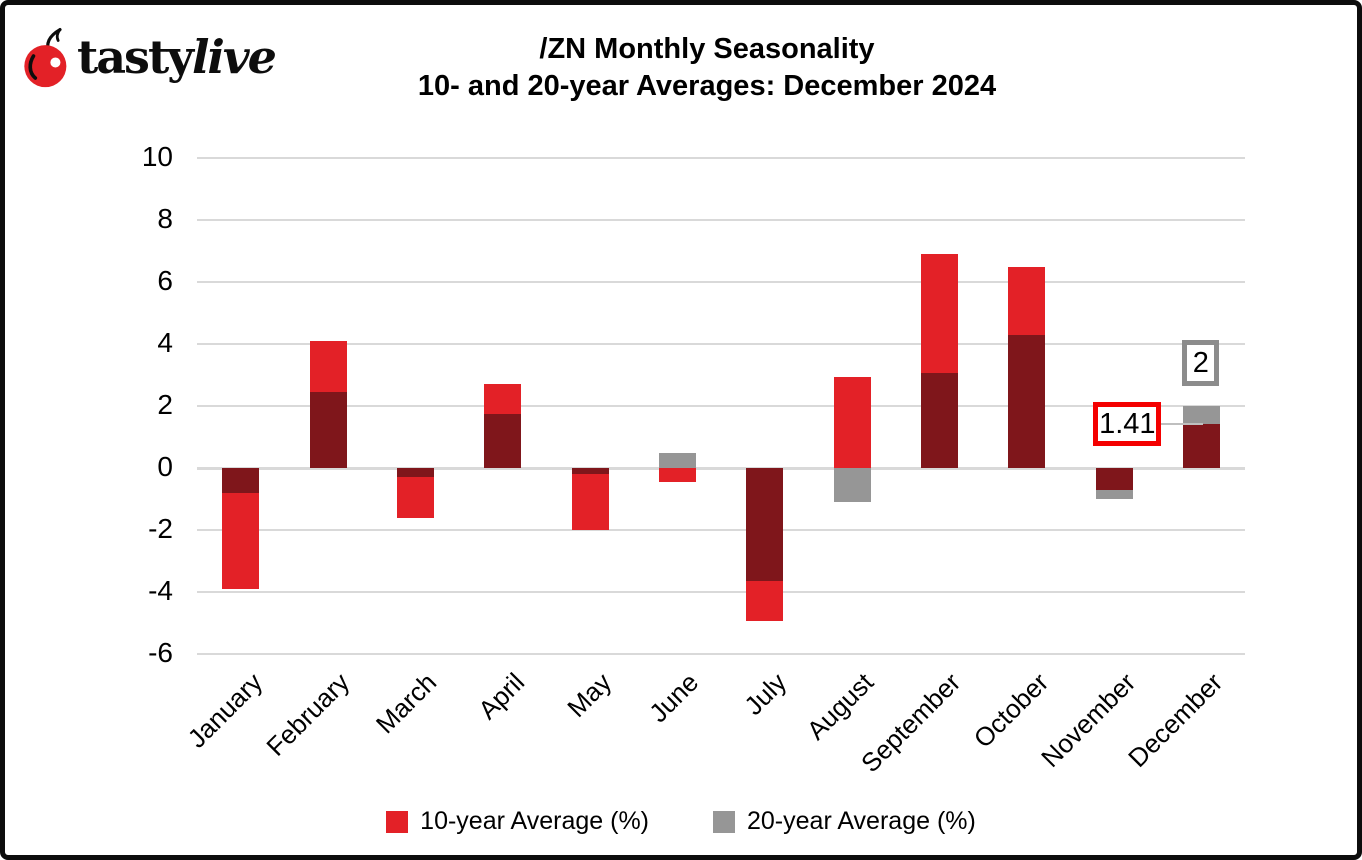 The height and width of the screenshot is (860, 1362). I want to click on bar-february-10yr, so click(328, 366).